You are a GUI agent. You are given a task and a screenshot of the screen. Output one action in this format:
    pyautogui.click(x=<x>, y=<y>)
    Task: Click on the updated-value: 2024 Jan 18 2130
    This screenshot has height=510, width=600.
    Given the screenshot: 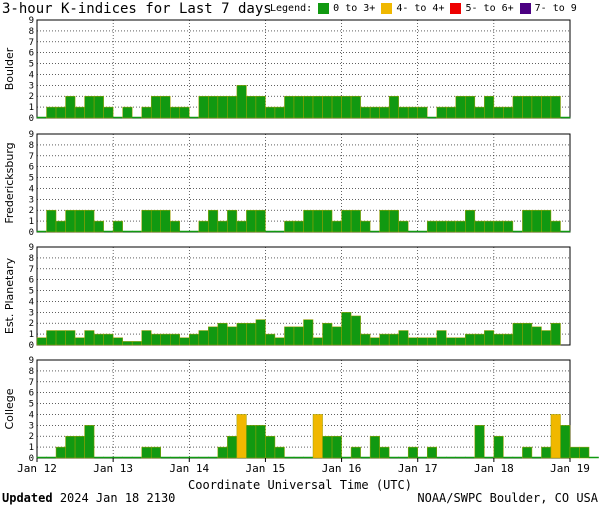 What is the action you would take?
    pyautogui.click(x=117, y=498)
    